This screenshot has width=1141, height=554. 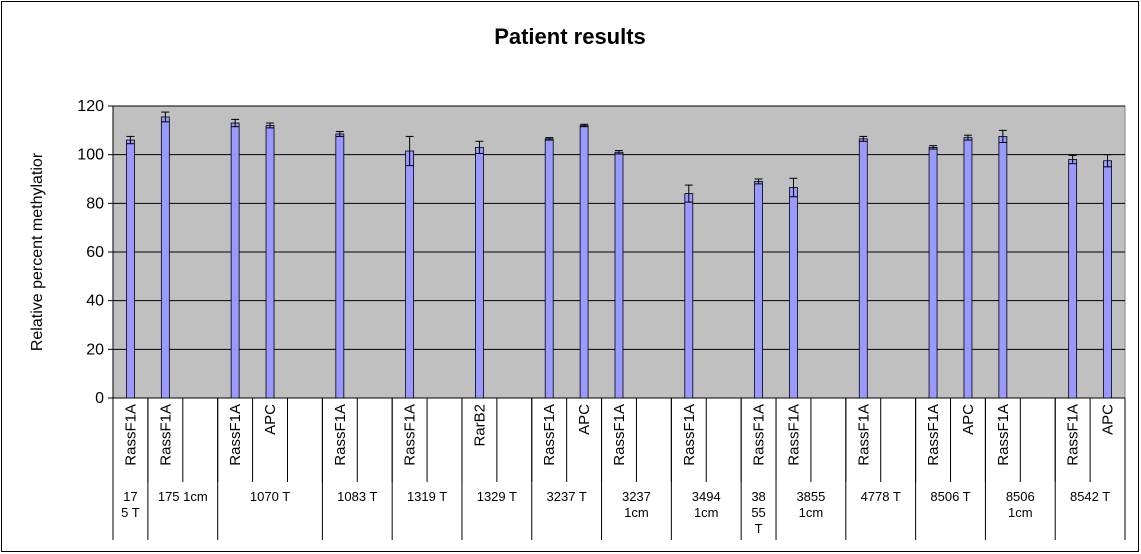 I want to click on chart-title: Patient results, so click(x=570, y=36).